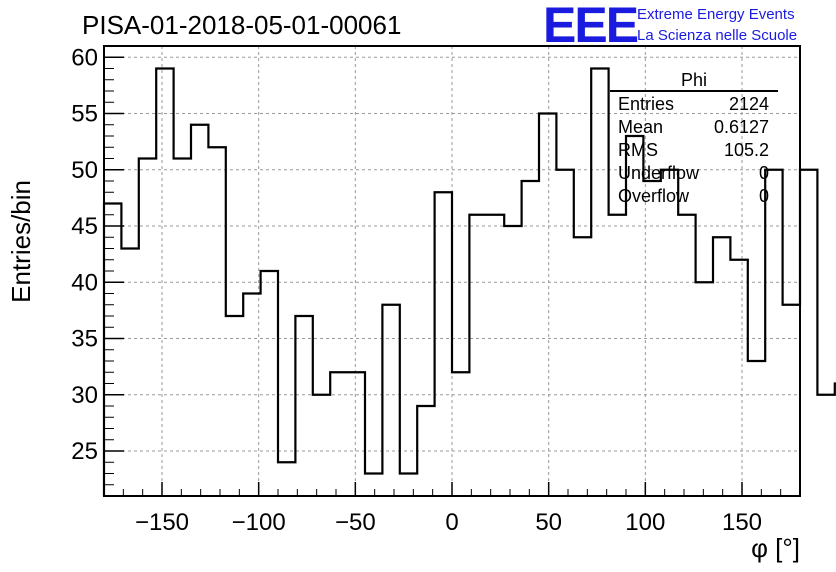 Image resolution: width=836 pixels, height=572 pixels. I want to click on stats-row-label: Overflow, so click(654, 196).